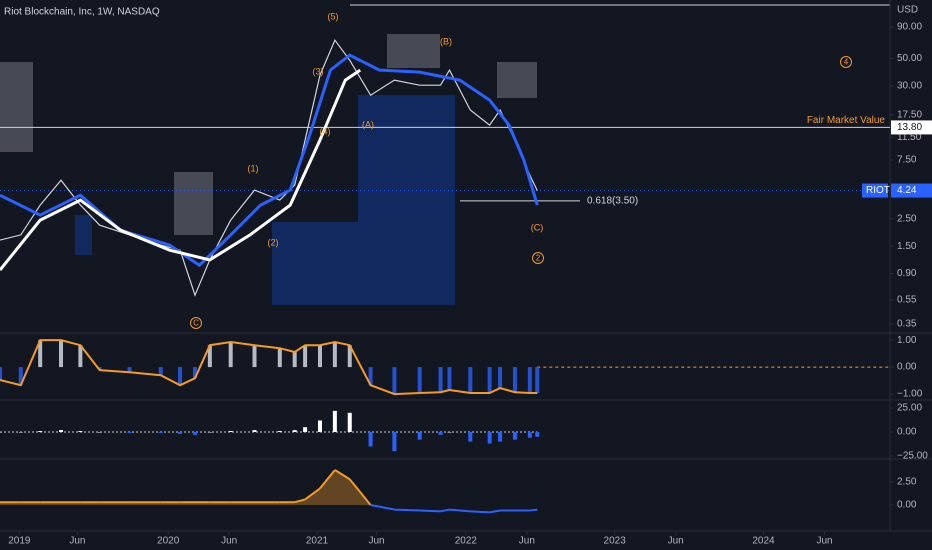 The width and height of the screenshot is (932, 550). What do you see at coordinates (910, 394) in the screenshot?
I see `y-tick-label: −1.00` at bounding box center [910, 394].